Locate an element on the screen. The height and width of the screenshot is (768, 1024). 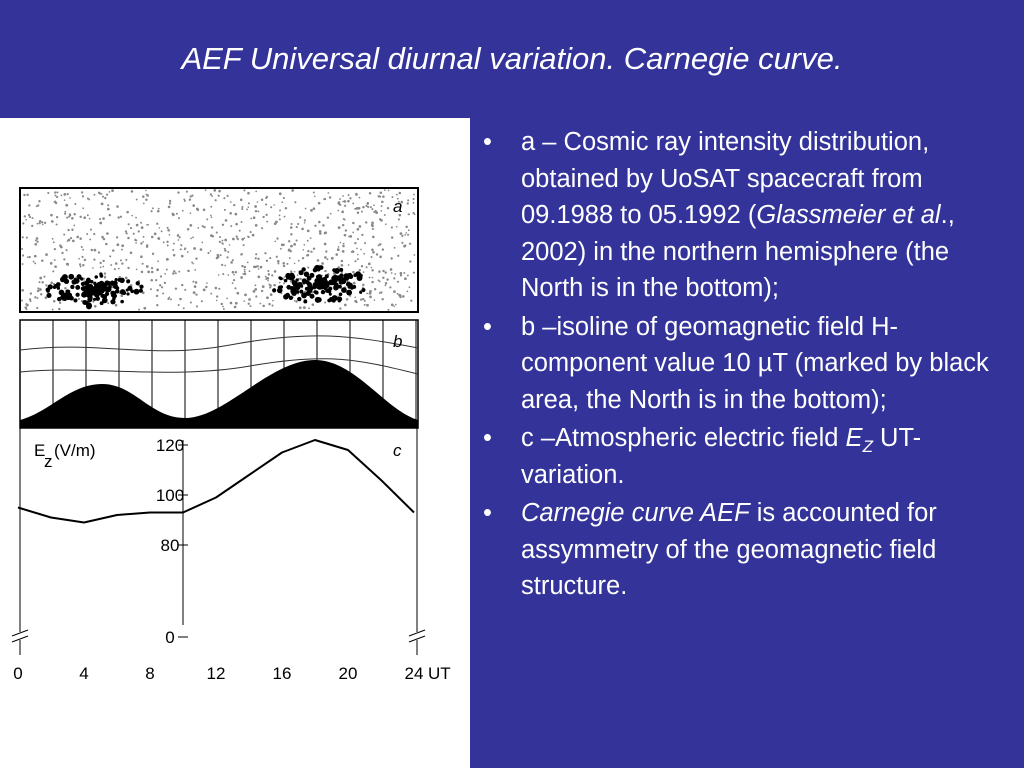
y-tick-label: 100 is located at coordinates (170, 495).